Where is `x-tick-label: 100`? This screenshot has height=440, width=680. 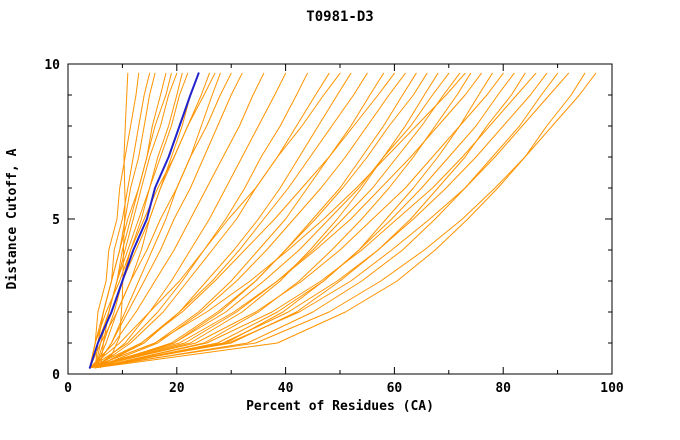 x-tick-label: 100 is located at coordinates (612, 388).